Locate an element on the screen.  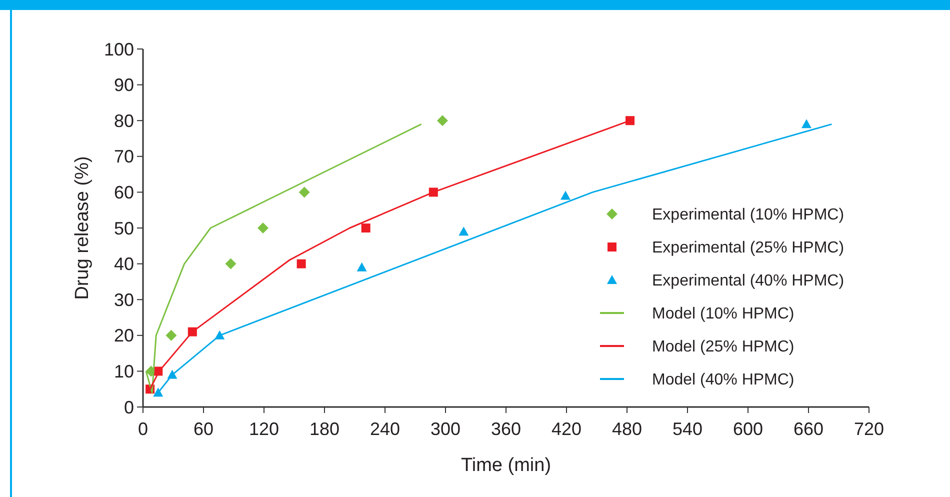
y-axis-title: Drug release (%) is located at coordinates (82, 228).